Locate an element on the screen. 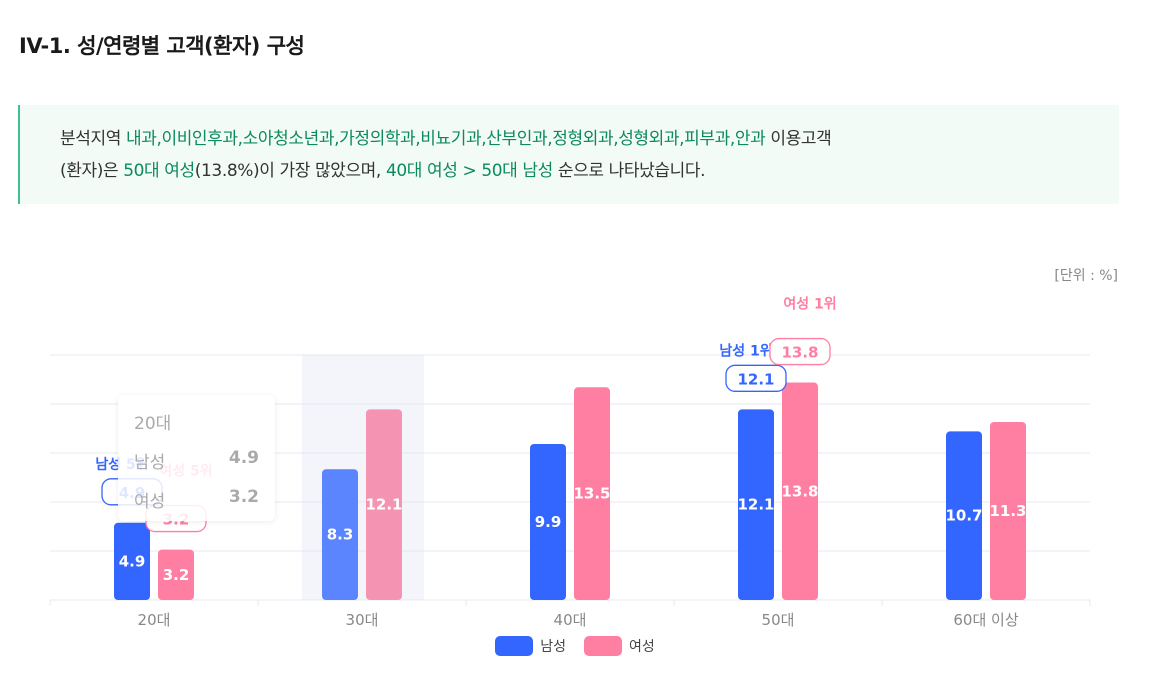 The image size is (1150, 691). rank-value: 12.1 is located at coordinates (755, 379).